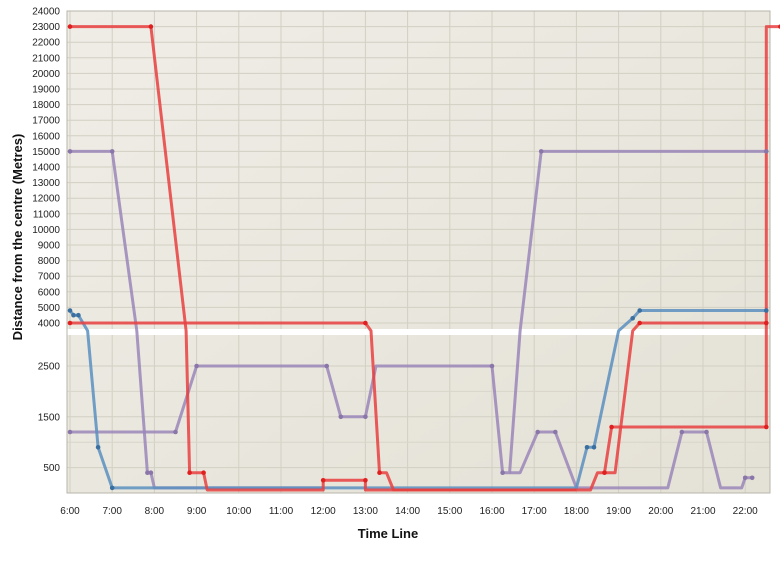  I want to click on x-tick-label: 21:00, so click(702, 511).